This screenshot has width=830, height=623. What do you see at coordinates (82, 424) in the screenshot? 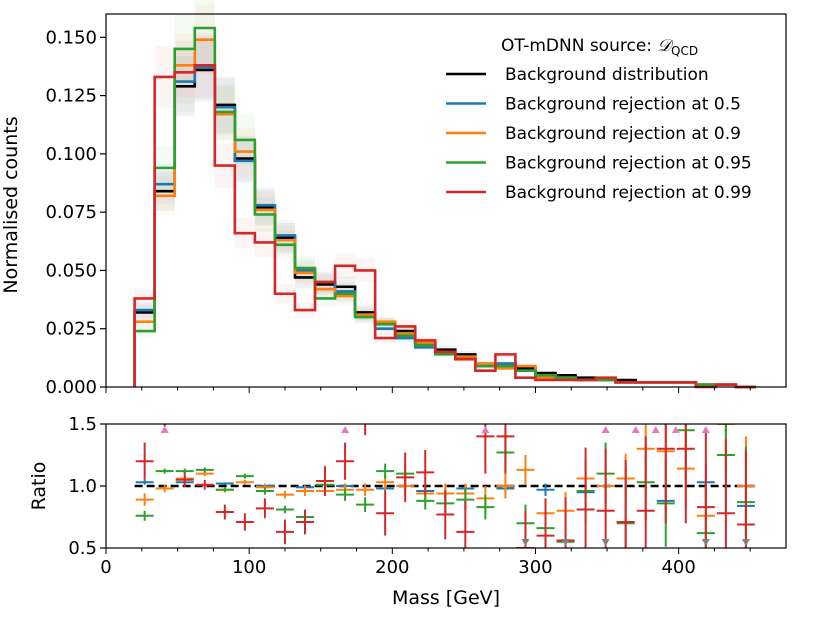
I see `bottom-ytick-label: 1.5` at bounding box center [82, 424].